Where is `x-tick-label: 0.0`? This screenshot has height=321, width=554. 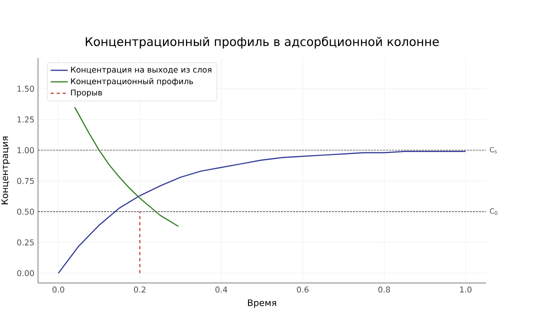
x-tick-label: 0.0 is located at coordinates (58, 289).